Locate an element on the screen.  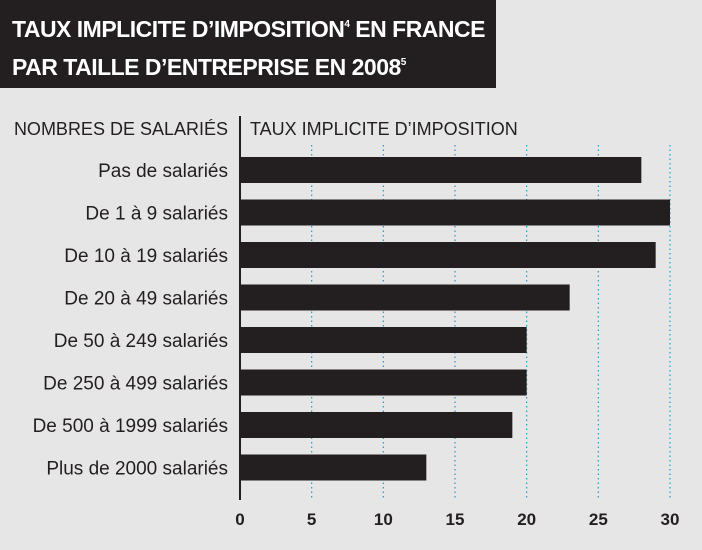
category-label: De 500 à 1999 salariés is located at coordinates (130, 426).